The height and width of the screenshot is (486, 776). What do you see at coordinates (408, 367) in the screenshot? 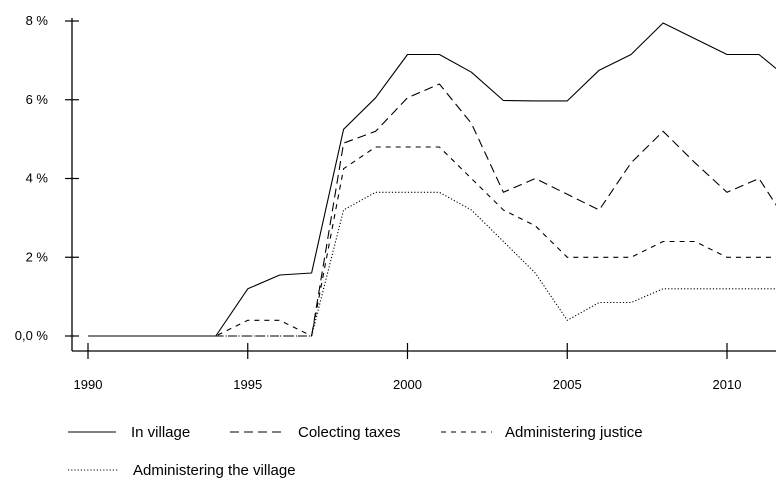
I see `x-axis-ticks: 1990 1995 2000 2005 2010` at bounding box center [408, 367].